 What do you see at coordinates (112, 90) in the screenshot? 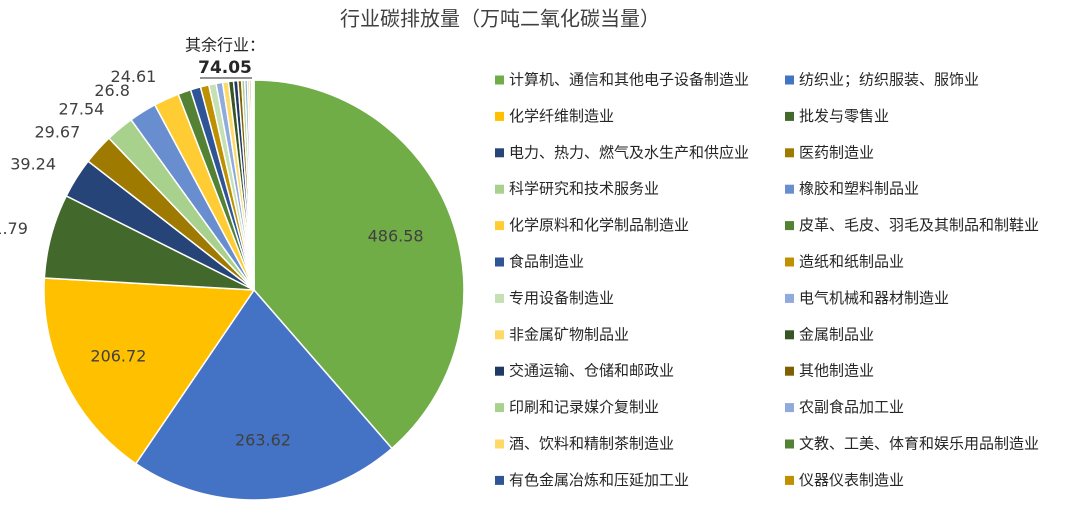
I see `data-label: 26.8` at bounding box center [112, 90].